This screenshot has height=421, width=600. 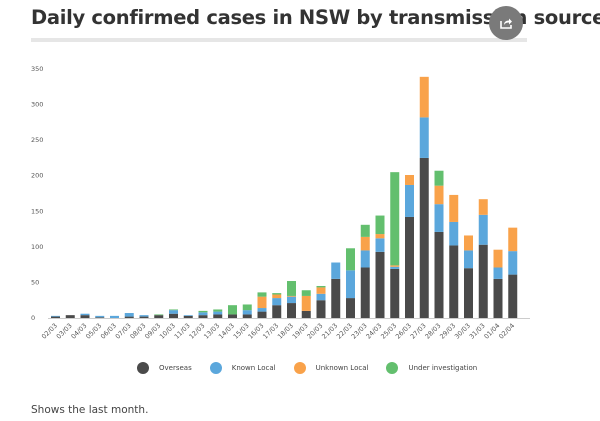 I want to click on legend-item-overseas: Overseas, so click(x=164, y=368).